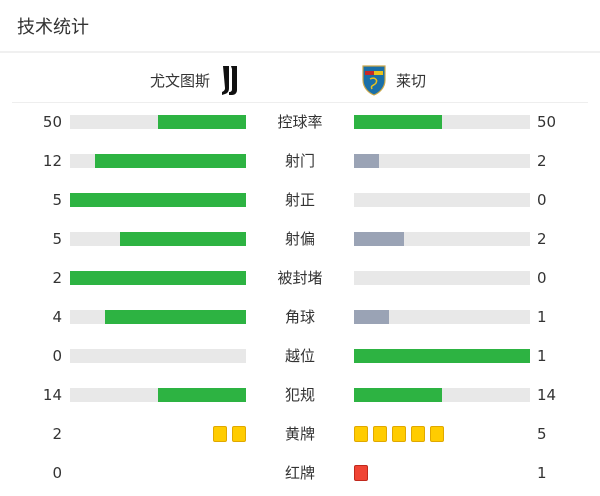 The width and height of the screenshot is (600, 496). Describe the element at coordinates (52, 161) in the screenshot. I see `home-value: 12` at that location.